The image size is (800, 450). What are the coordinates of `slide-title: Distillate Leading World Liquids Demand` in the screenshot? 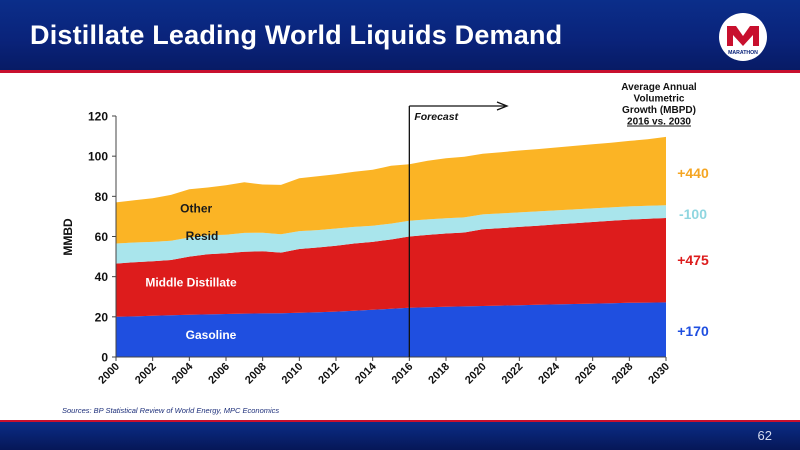 It's located at (296, 35).